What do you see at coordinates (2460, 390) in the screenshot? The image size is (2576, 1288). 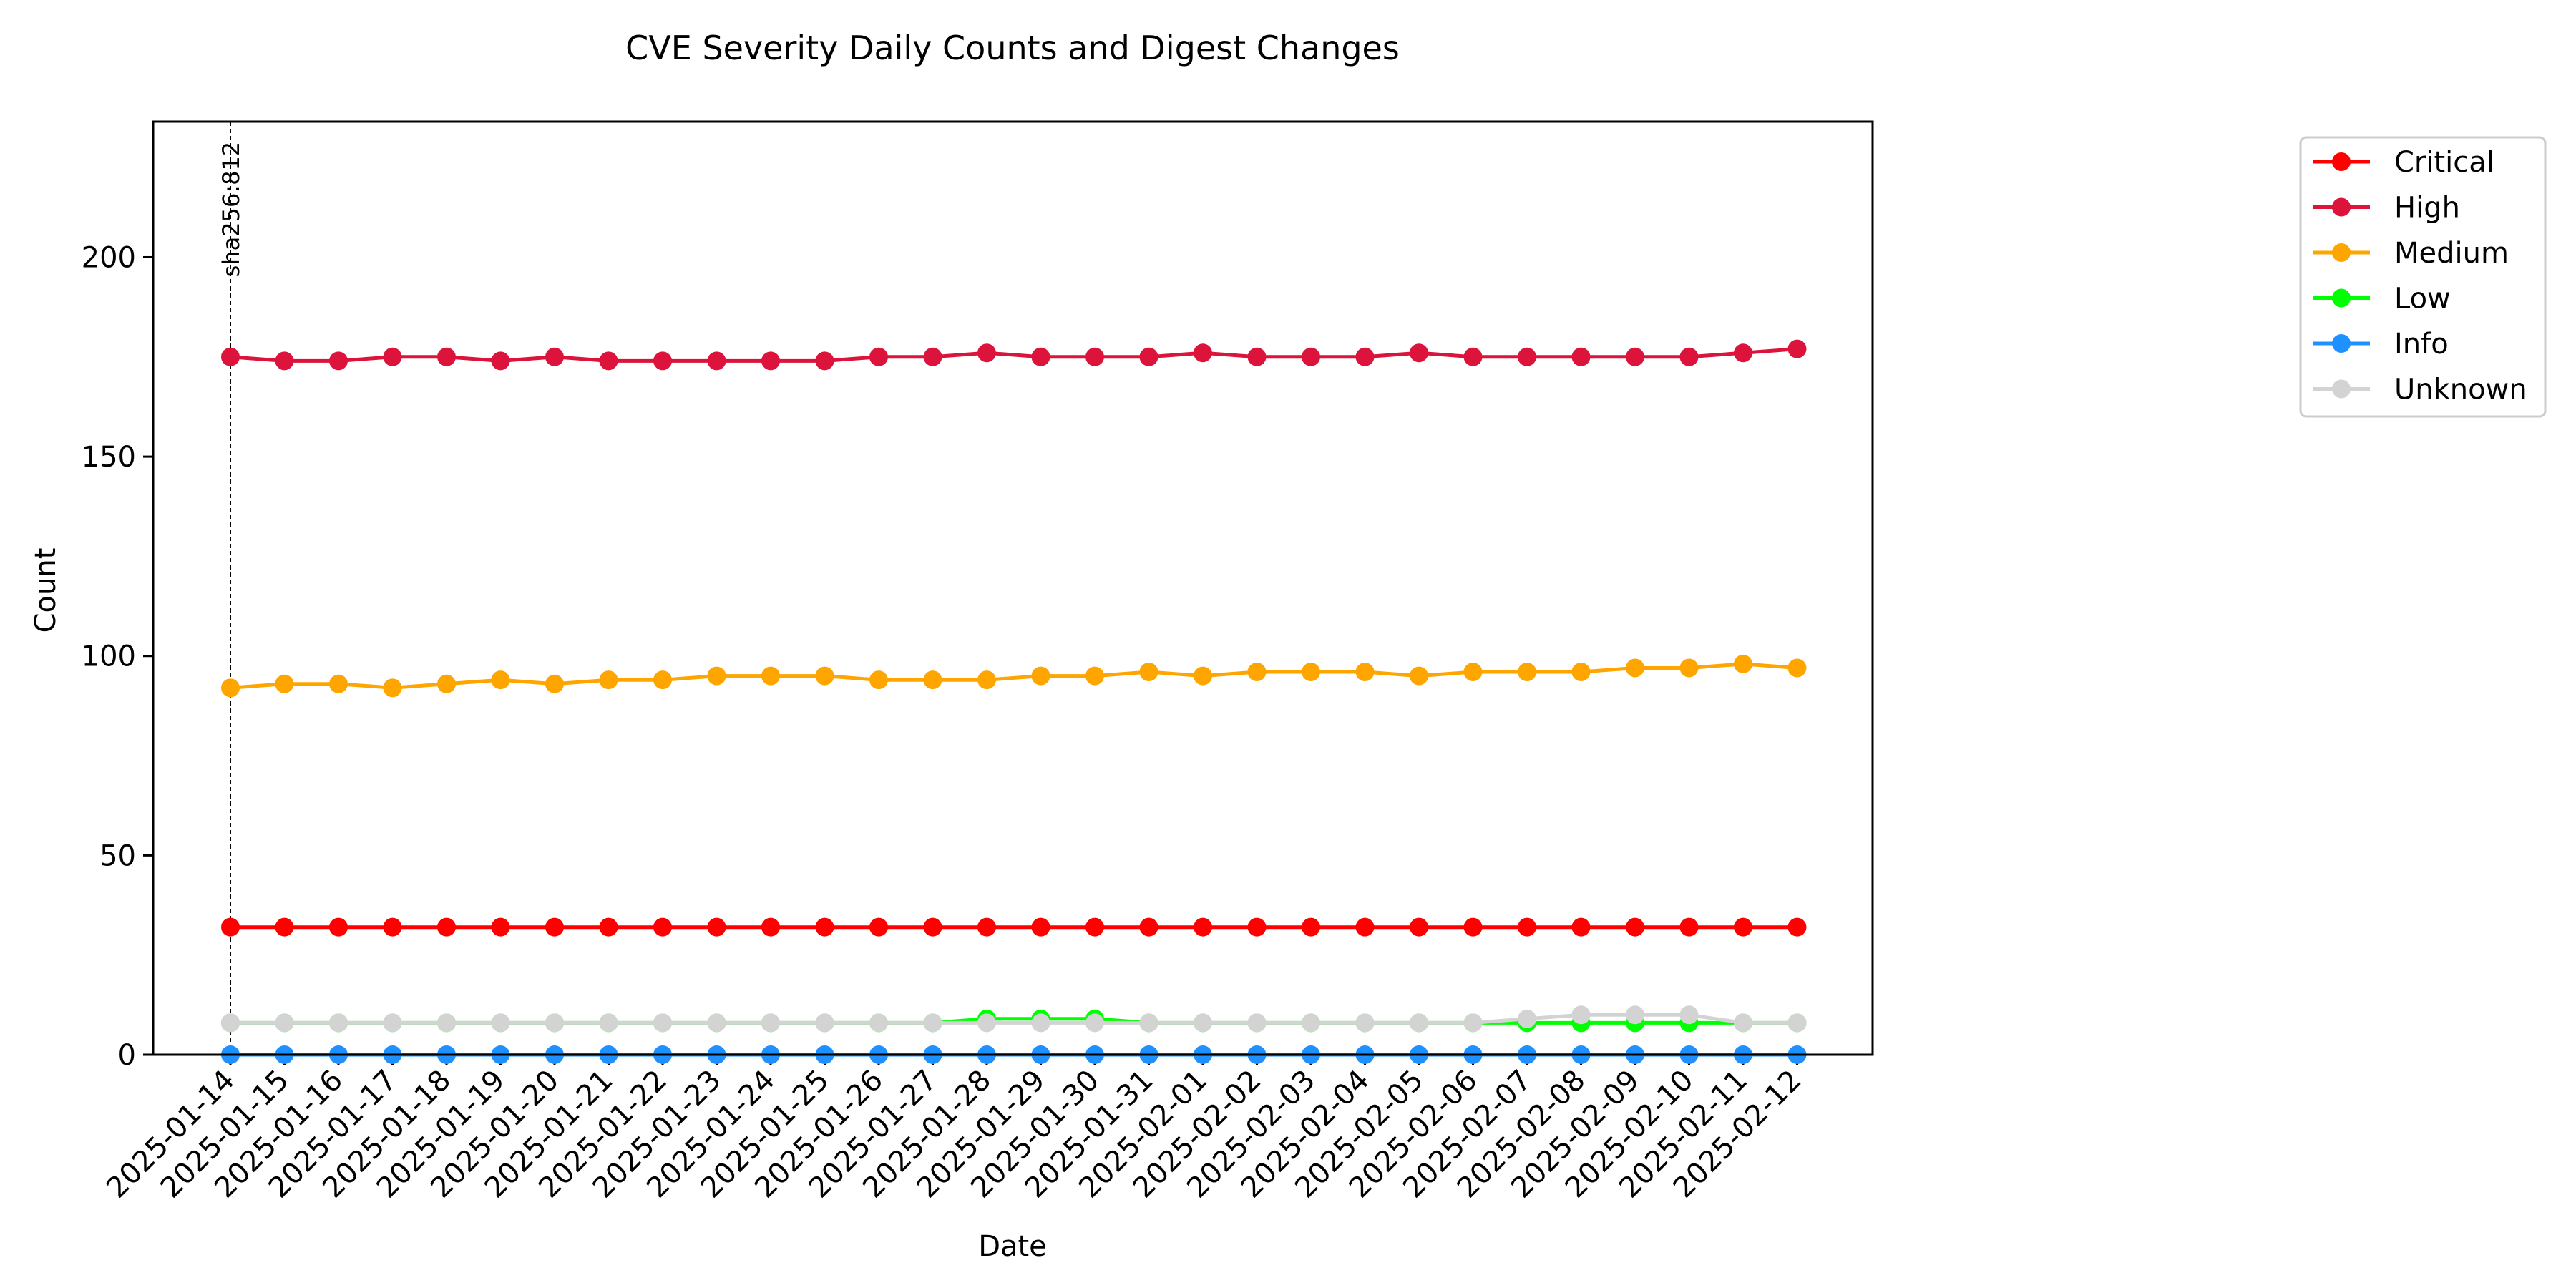 I see `legend-label: Unknown` at bounding box center [2460, 390].